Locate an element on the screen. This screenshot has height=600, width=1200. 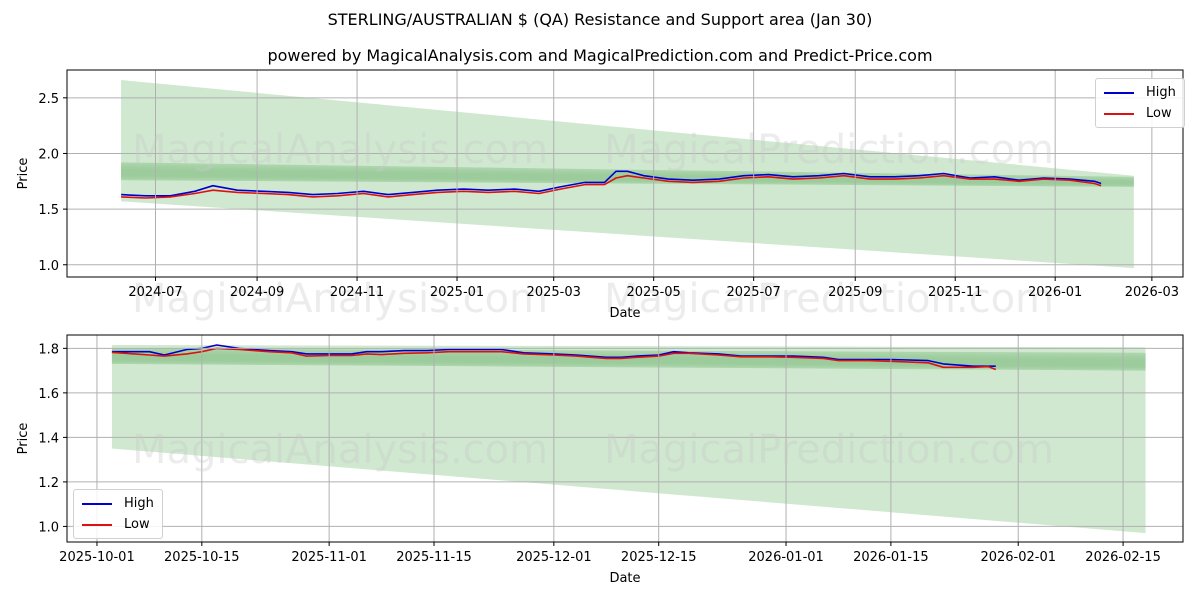
x-tick-label: 2025-11-01 is located at coordinates (329, 557).